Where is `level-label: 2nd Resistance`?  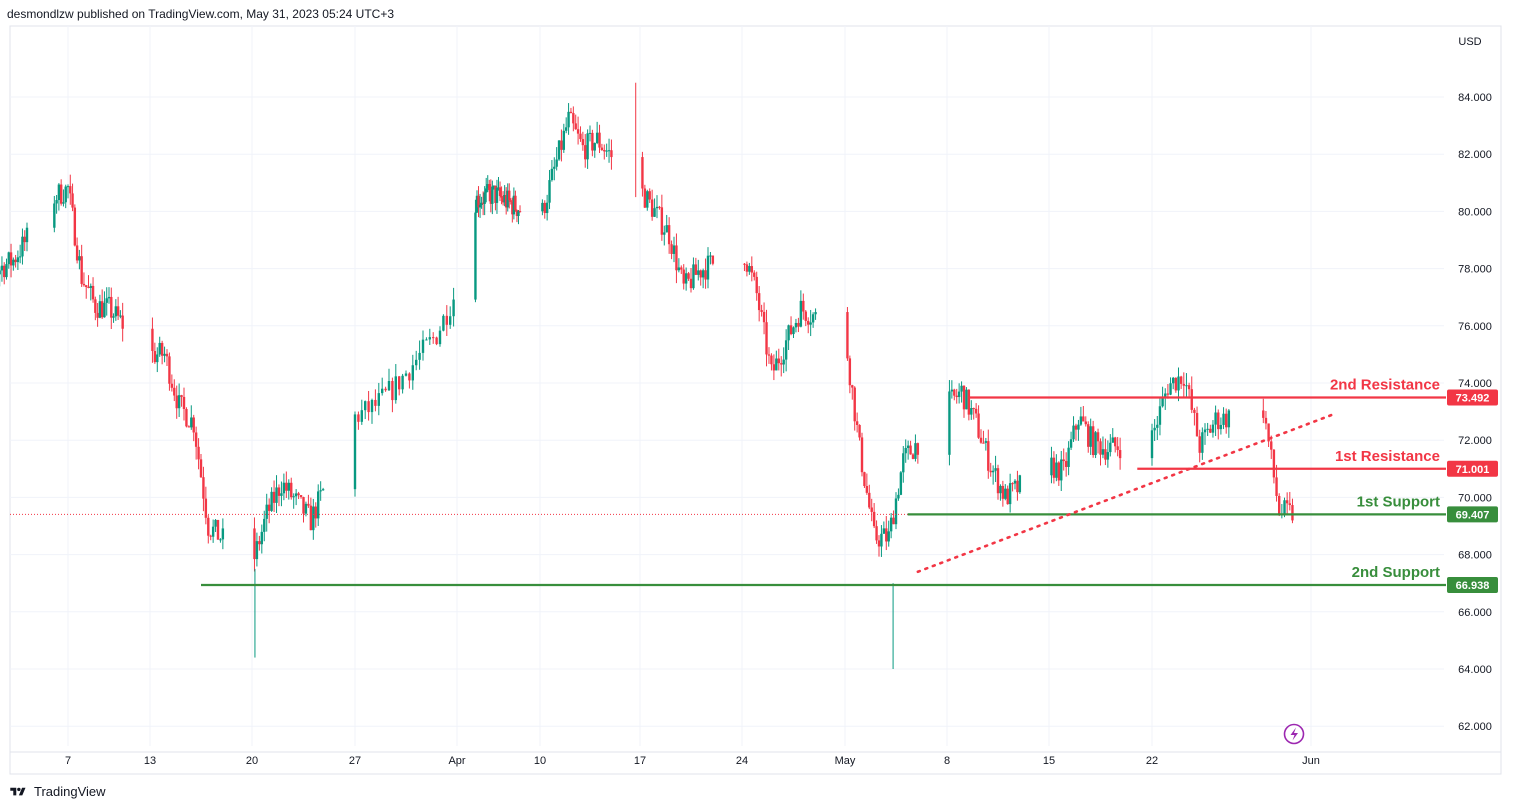
level-label: 2nd Resistance is located at coordinates (1385, 385).